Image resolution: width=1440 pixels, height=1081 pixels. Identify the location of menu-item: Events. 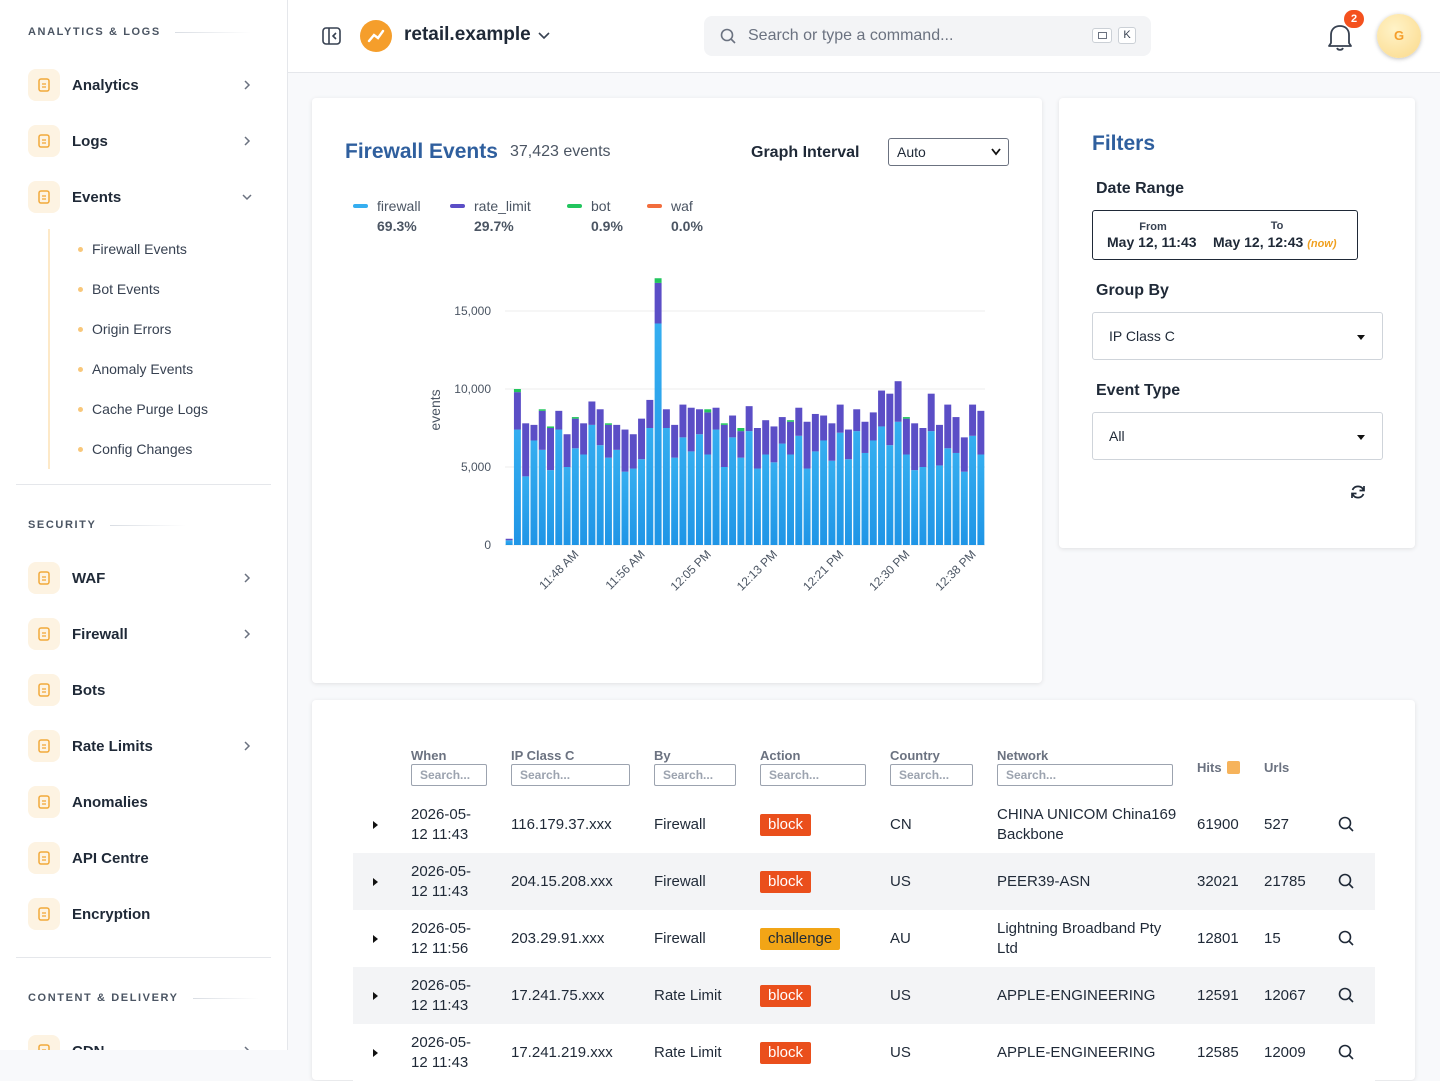
(143, 197).